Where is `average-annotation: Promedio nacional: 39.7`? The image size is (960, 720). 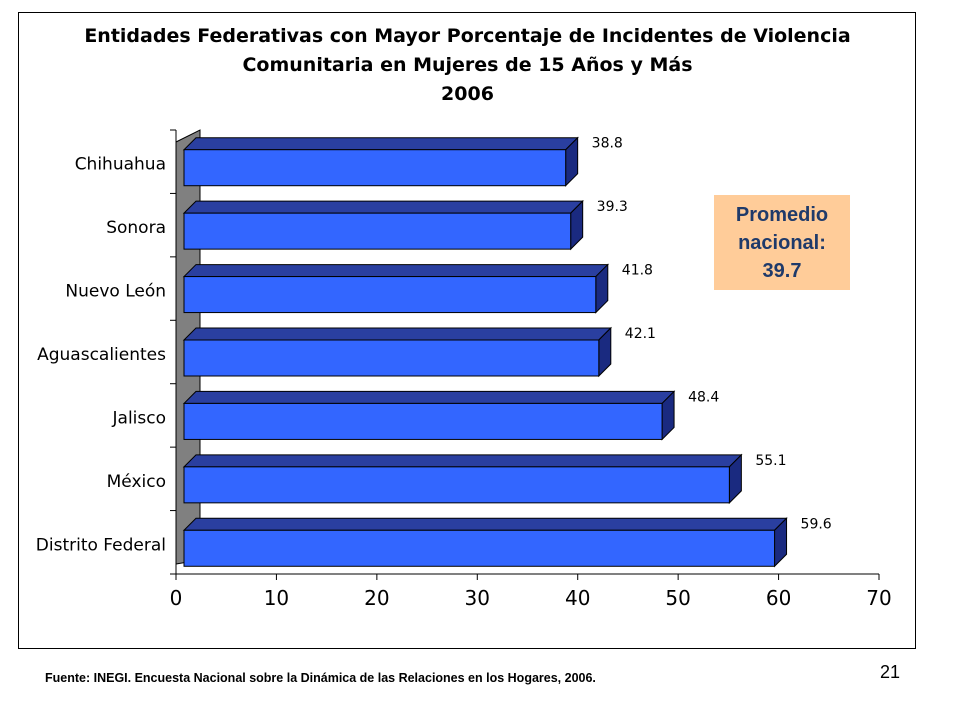 average-annotation: Promedio nacional: 39.7 is located at coordinates (782, 242).